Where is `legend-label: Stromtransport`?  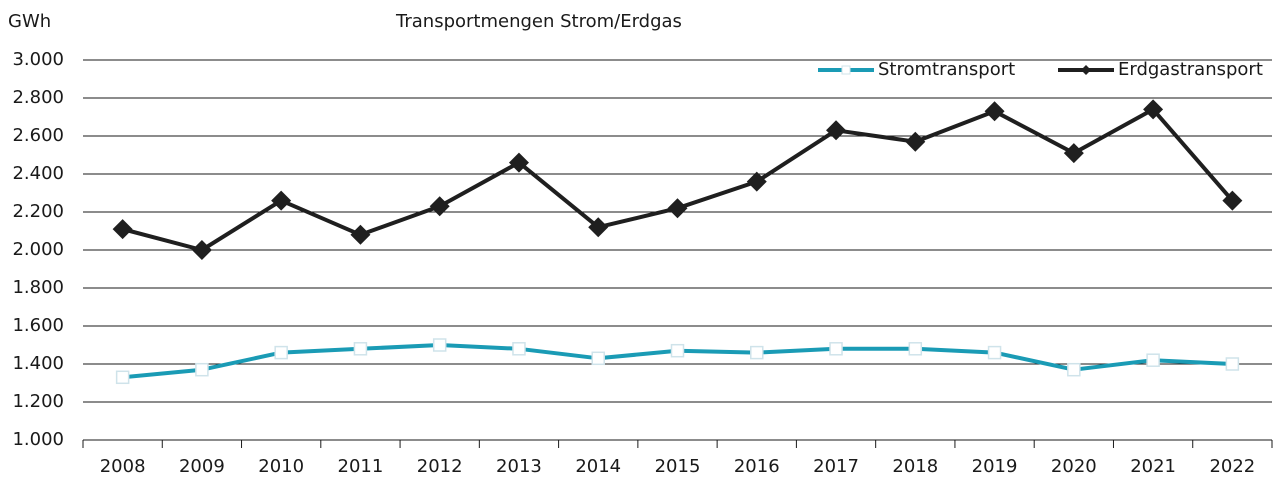 legend-label: Stromtransport is located at coordinates (946, 69).